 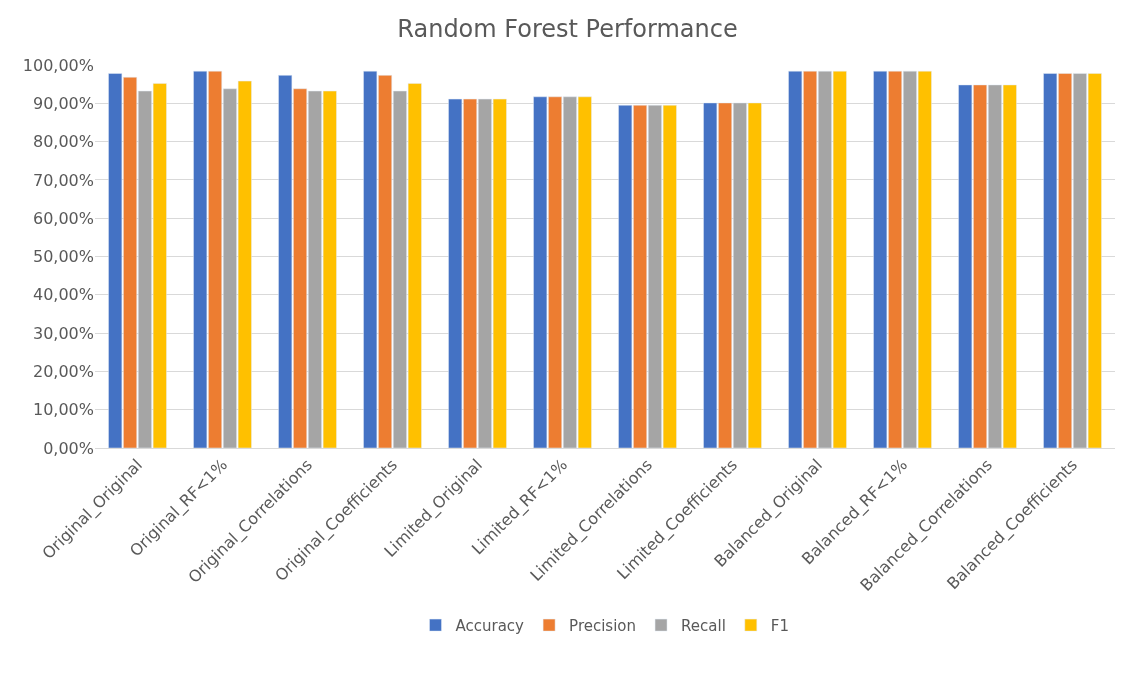 I want to click on legend-label: Precision, so click(x=603, y=625).